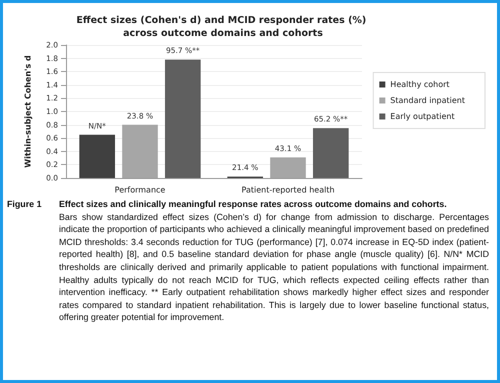 The height and width of the screenshot is (383, 500). Describe the element at coordinates (25, 204) in the screenshot. I see `caption: Figure 1` at that location.